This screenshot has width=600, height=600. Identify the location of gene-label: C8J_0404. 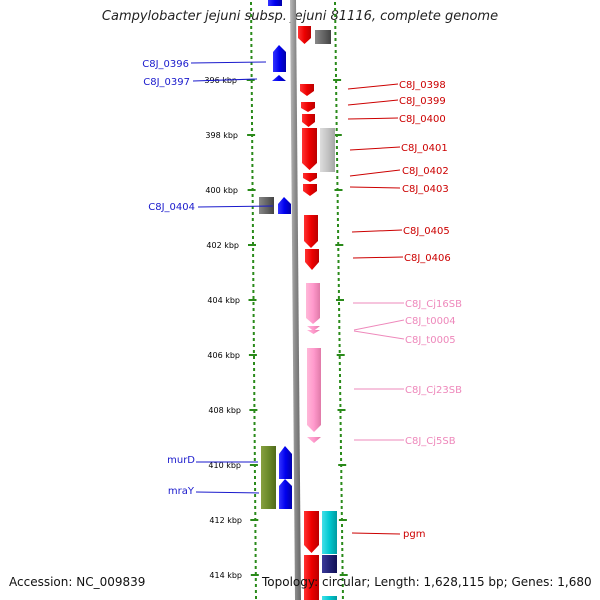
(171, 207).